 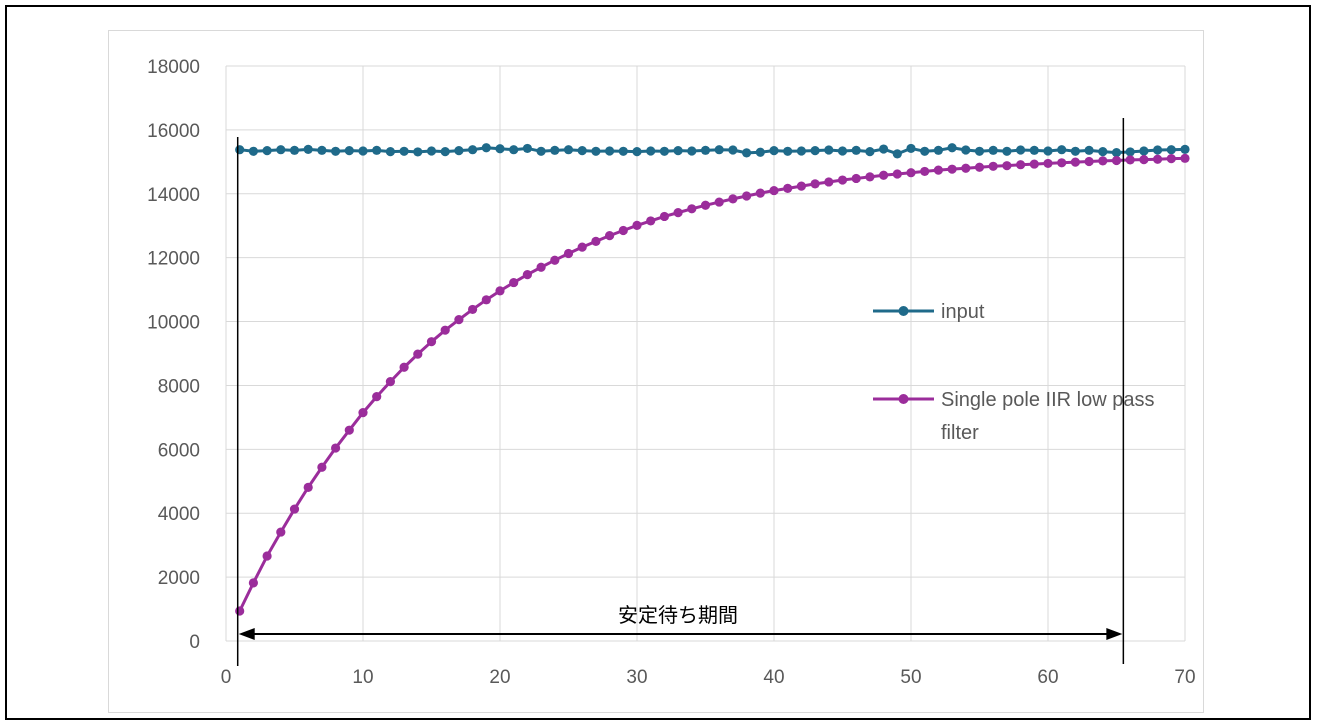 What do you see at coordinates (362, 677) in the screenshot?
I see `x-tick-label: 10` at bounding box center [362, 677].